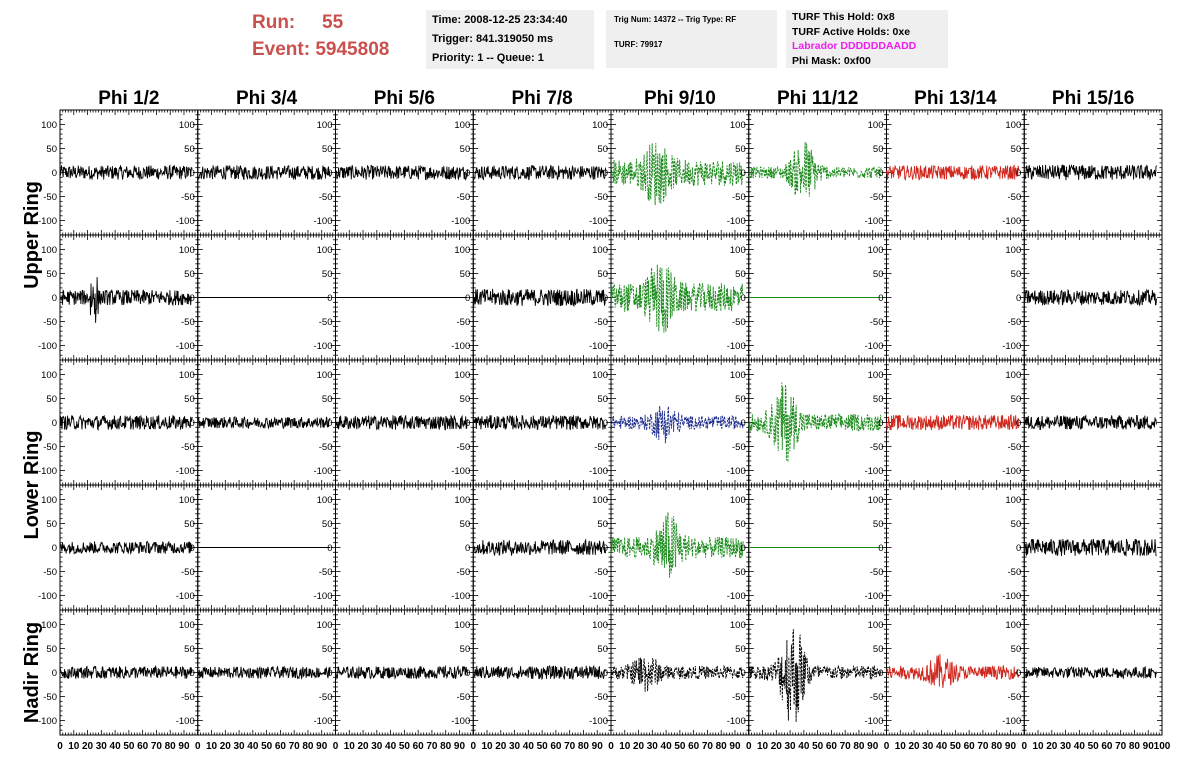 Image resolution: width=1196 pixels, height=772 pixels. Describe the element at coordinates (817, 98) in the screenshot. I see `column-header-6: Phi 11/12` at that location.